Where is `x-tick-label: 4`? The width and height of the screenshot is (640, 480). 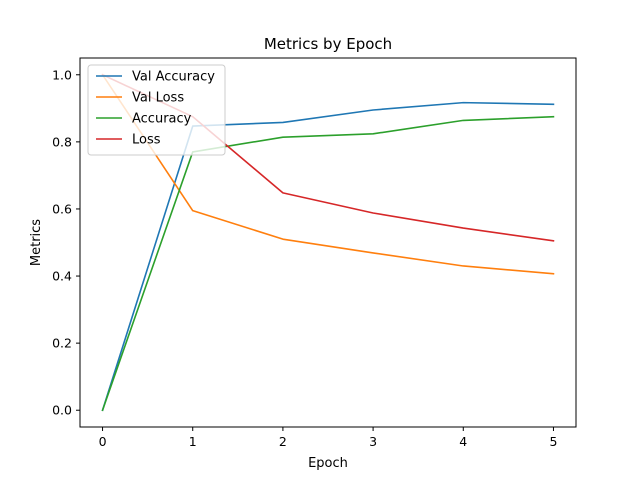 x-tick-label: 4 is located at coordinates (463, 441).